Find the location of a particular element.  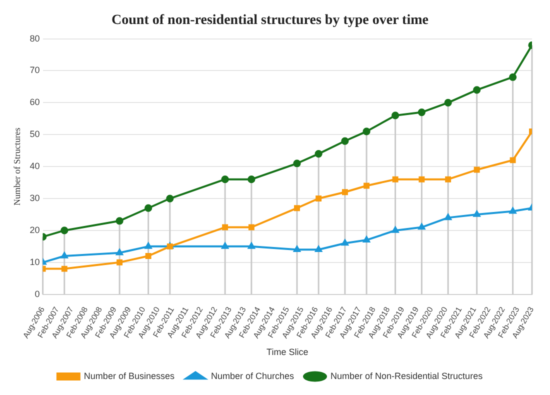

y-tick-label: 0 is located at coordinates (37, 293).